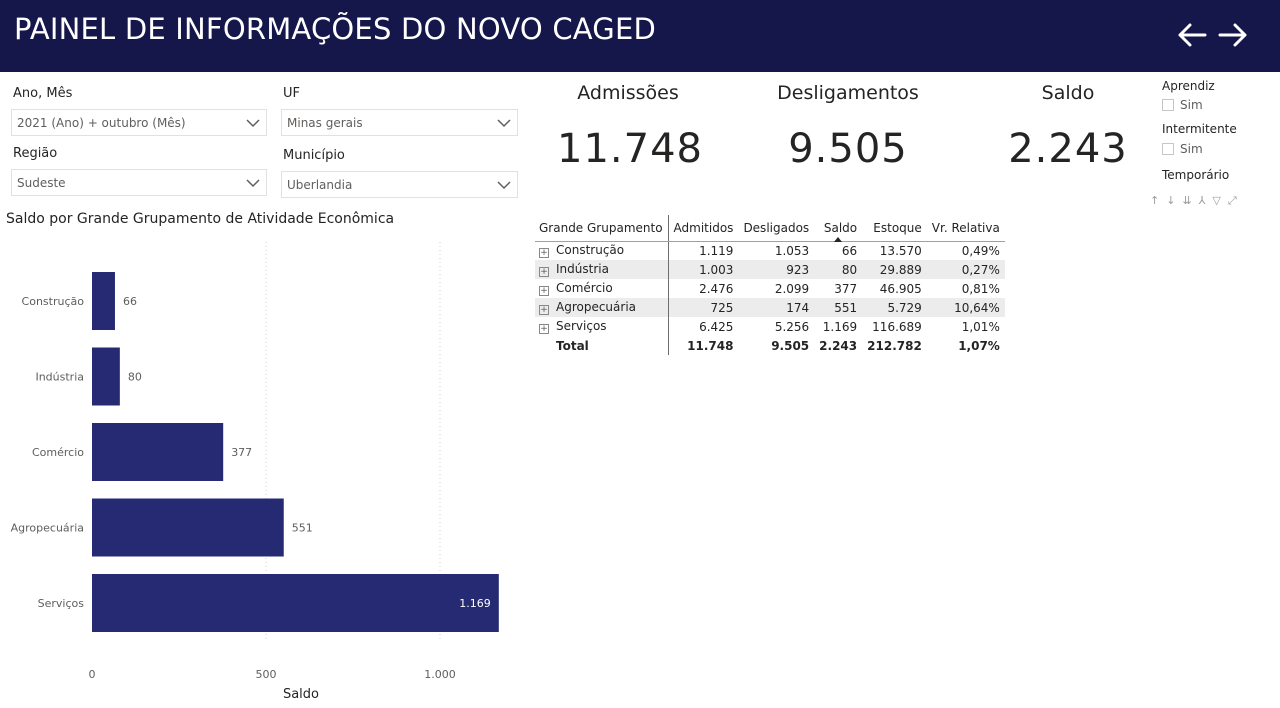 This screenshot has height=708, width=1280. I want to click on cell-vr-relativa: 1,01%, so click(980, 326).